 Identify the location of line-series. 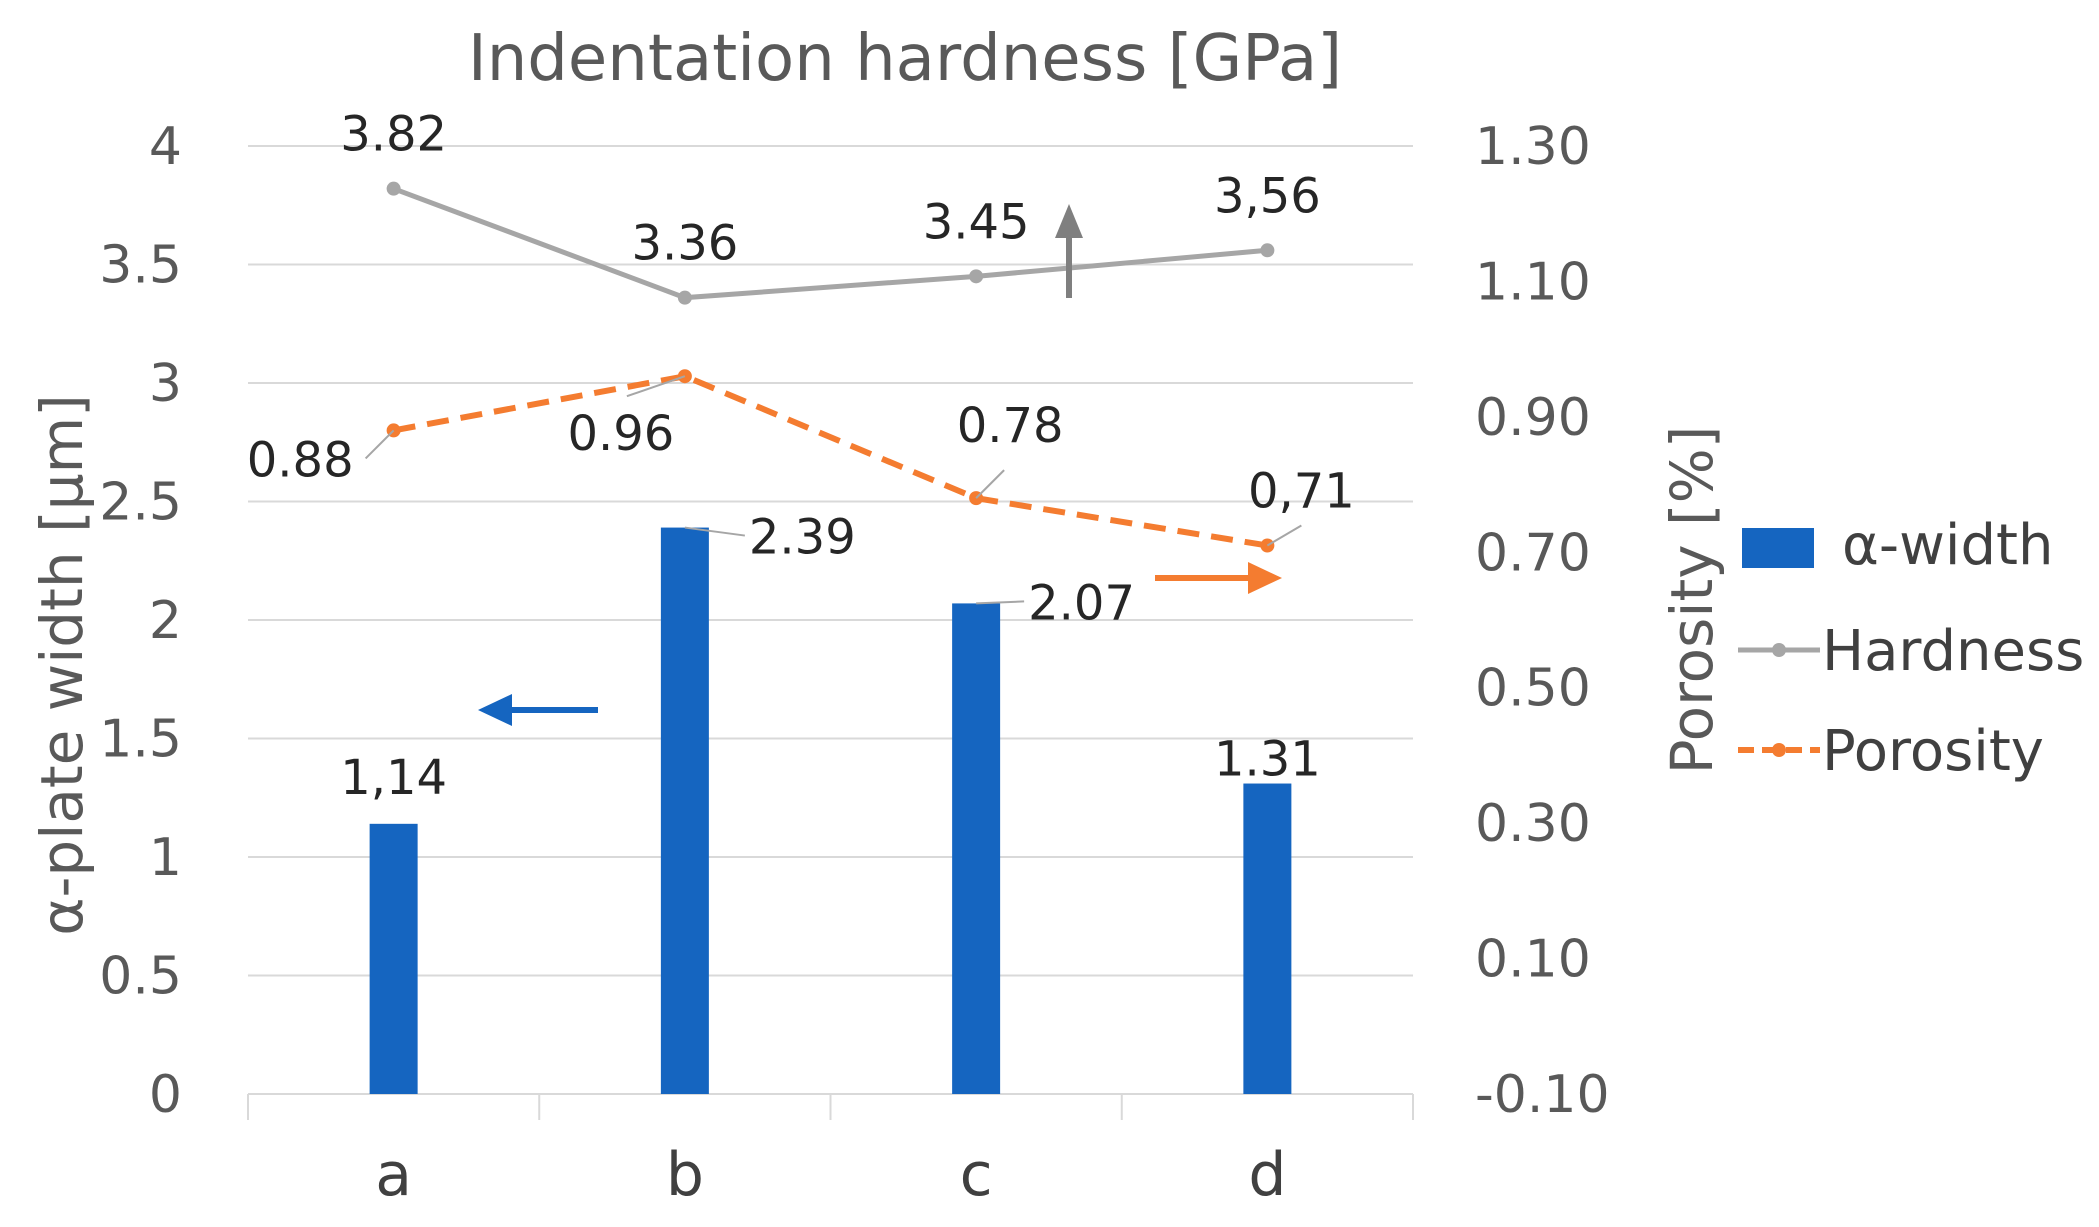
(830, 367).